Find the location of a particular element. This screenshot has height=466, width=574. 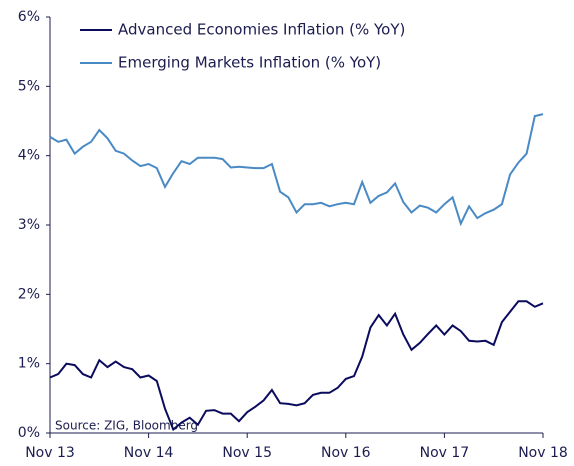

x-tick-label: Nov 18 is located at coordinates (543, 453).